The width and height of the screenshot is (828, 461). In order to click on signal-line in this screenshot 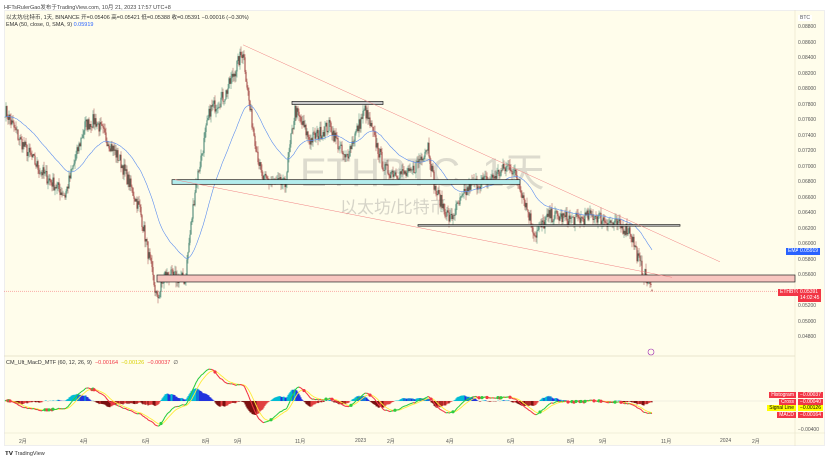, I will do `click(328, 397)`.